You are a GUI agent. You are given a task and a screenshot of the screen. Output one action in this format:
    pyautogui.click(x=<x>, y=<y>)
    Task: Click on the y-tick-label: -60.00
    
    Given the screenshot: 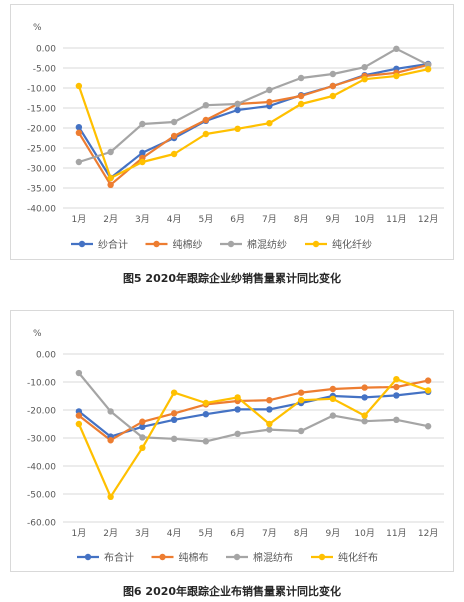 What is the action you would take?
    pyautogui.click(x=41, y=524)
    